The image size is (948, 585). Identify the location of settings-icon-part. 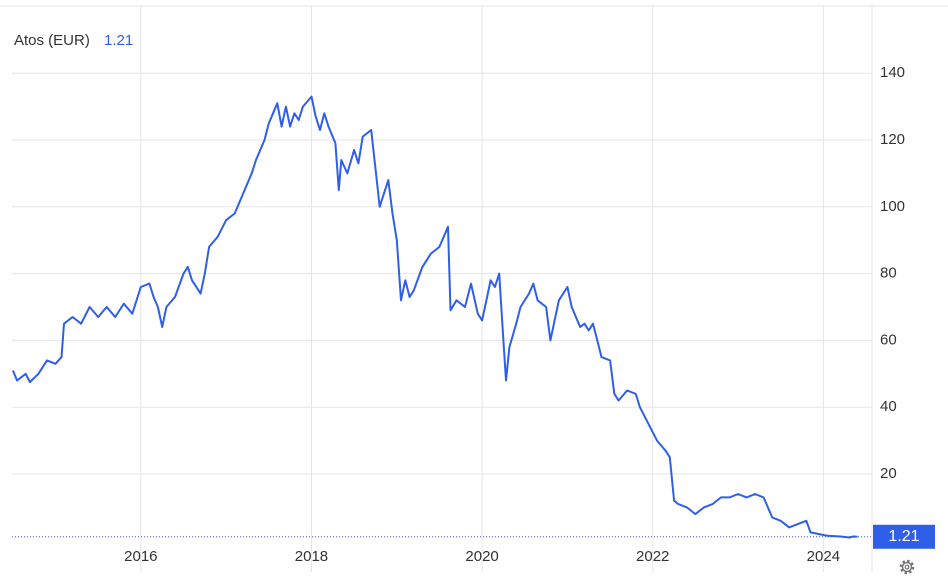
(907, 567).